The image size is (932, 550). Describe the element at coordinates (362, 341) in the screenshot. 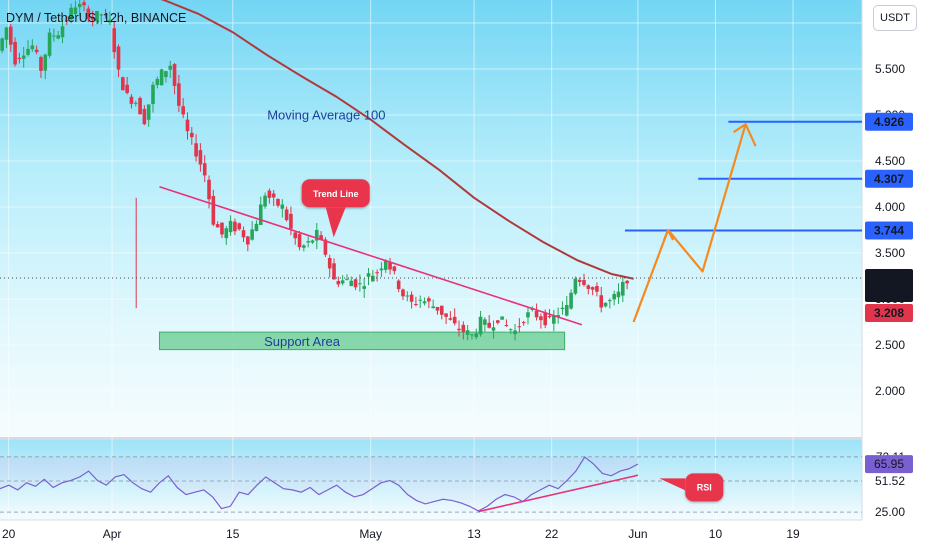

I see `support-zone: Support Area` at that location.